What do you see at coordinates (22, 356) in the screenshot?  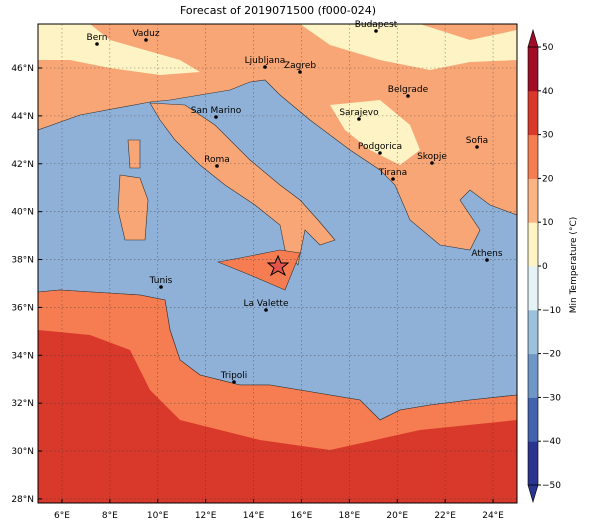 I see `lat-tick-label: 34°N` at bounding box center [22, 356].